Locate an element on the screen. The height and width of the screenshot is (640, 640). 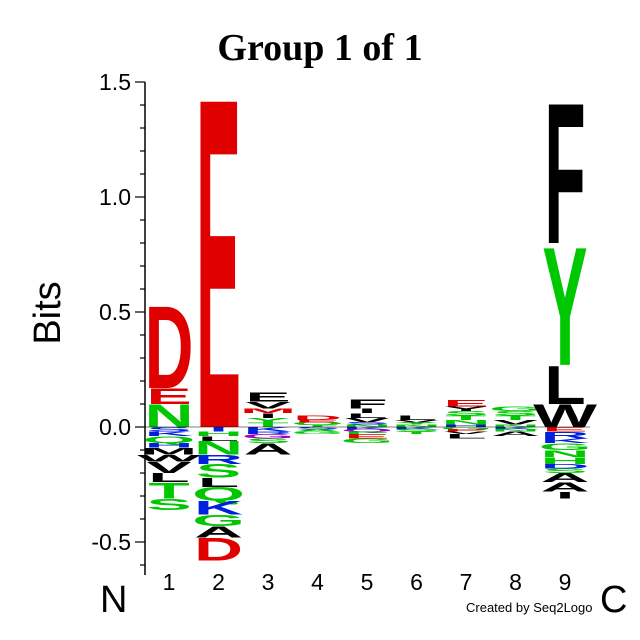
y-tick-label: 0.5 is located at coordinates (115, 312).